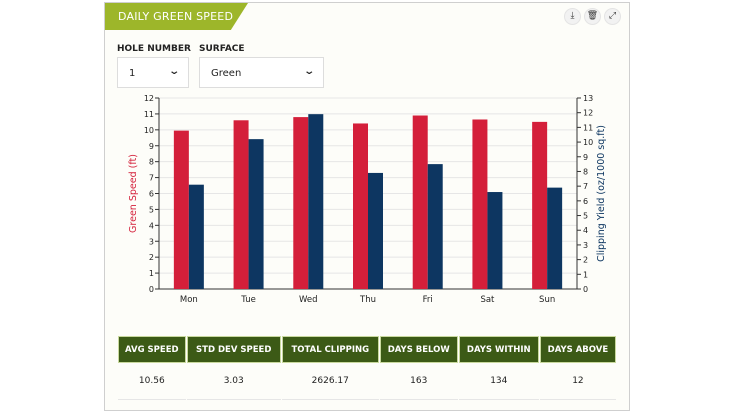  What do you see at coordinates (222, 49) in the screenshot?
I see `surface-label: SURFACE` at bounding box center [222, 49].